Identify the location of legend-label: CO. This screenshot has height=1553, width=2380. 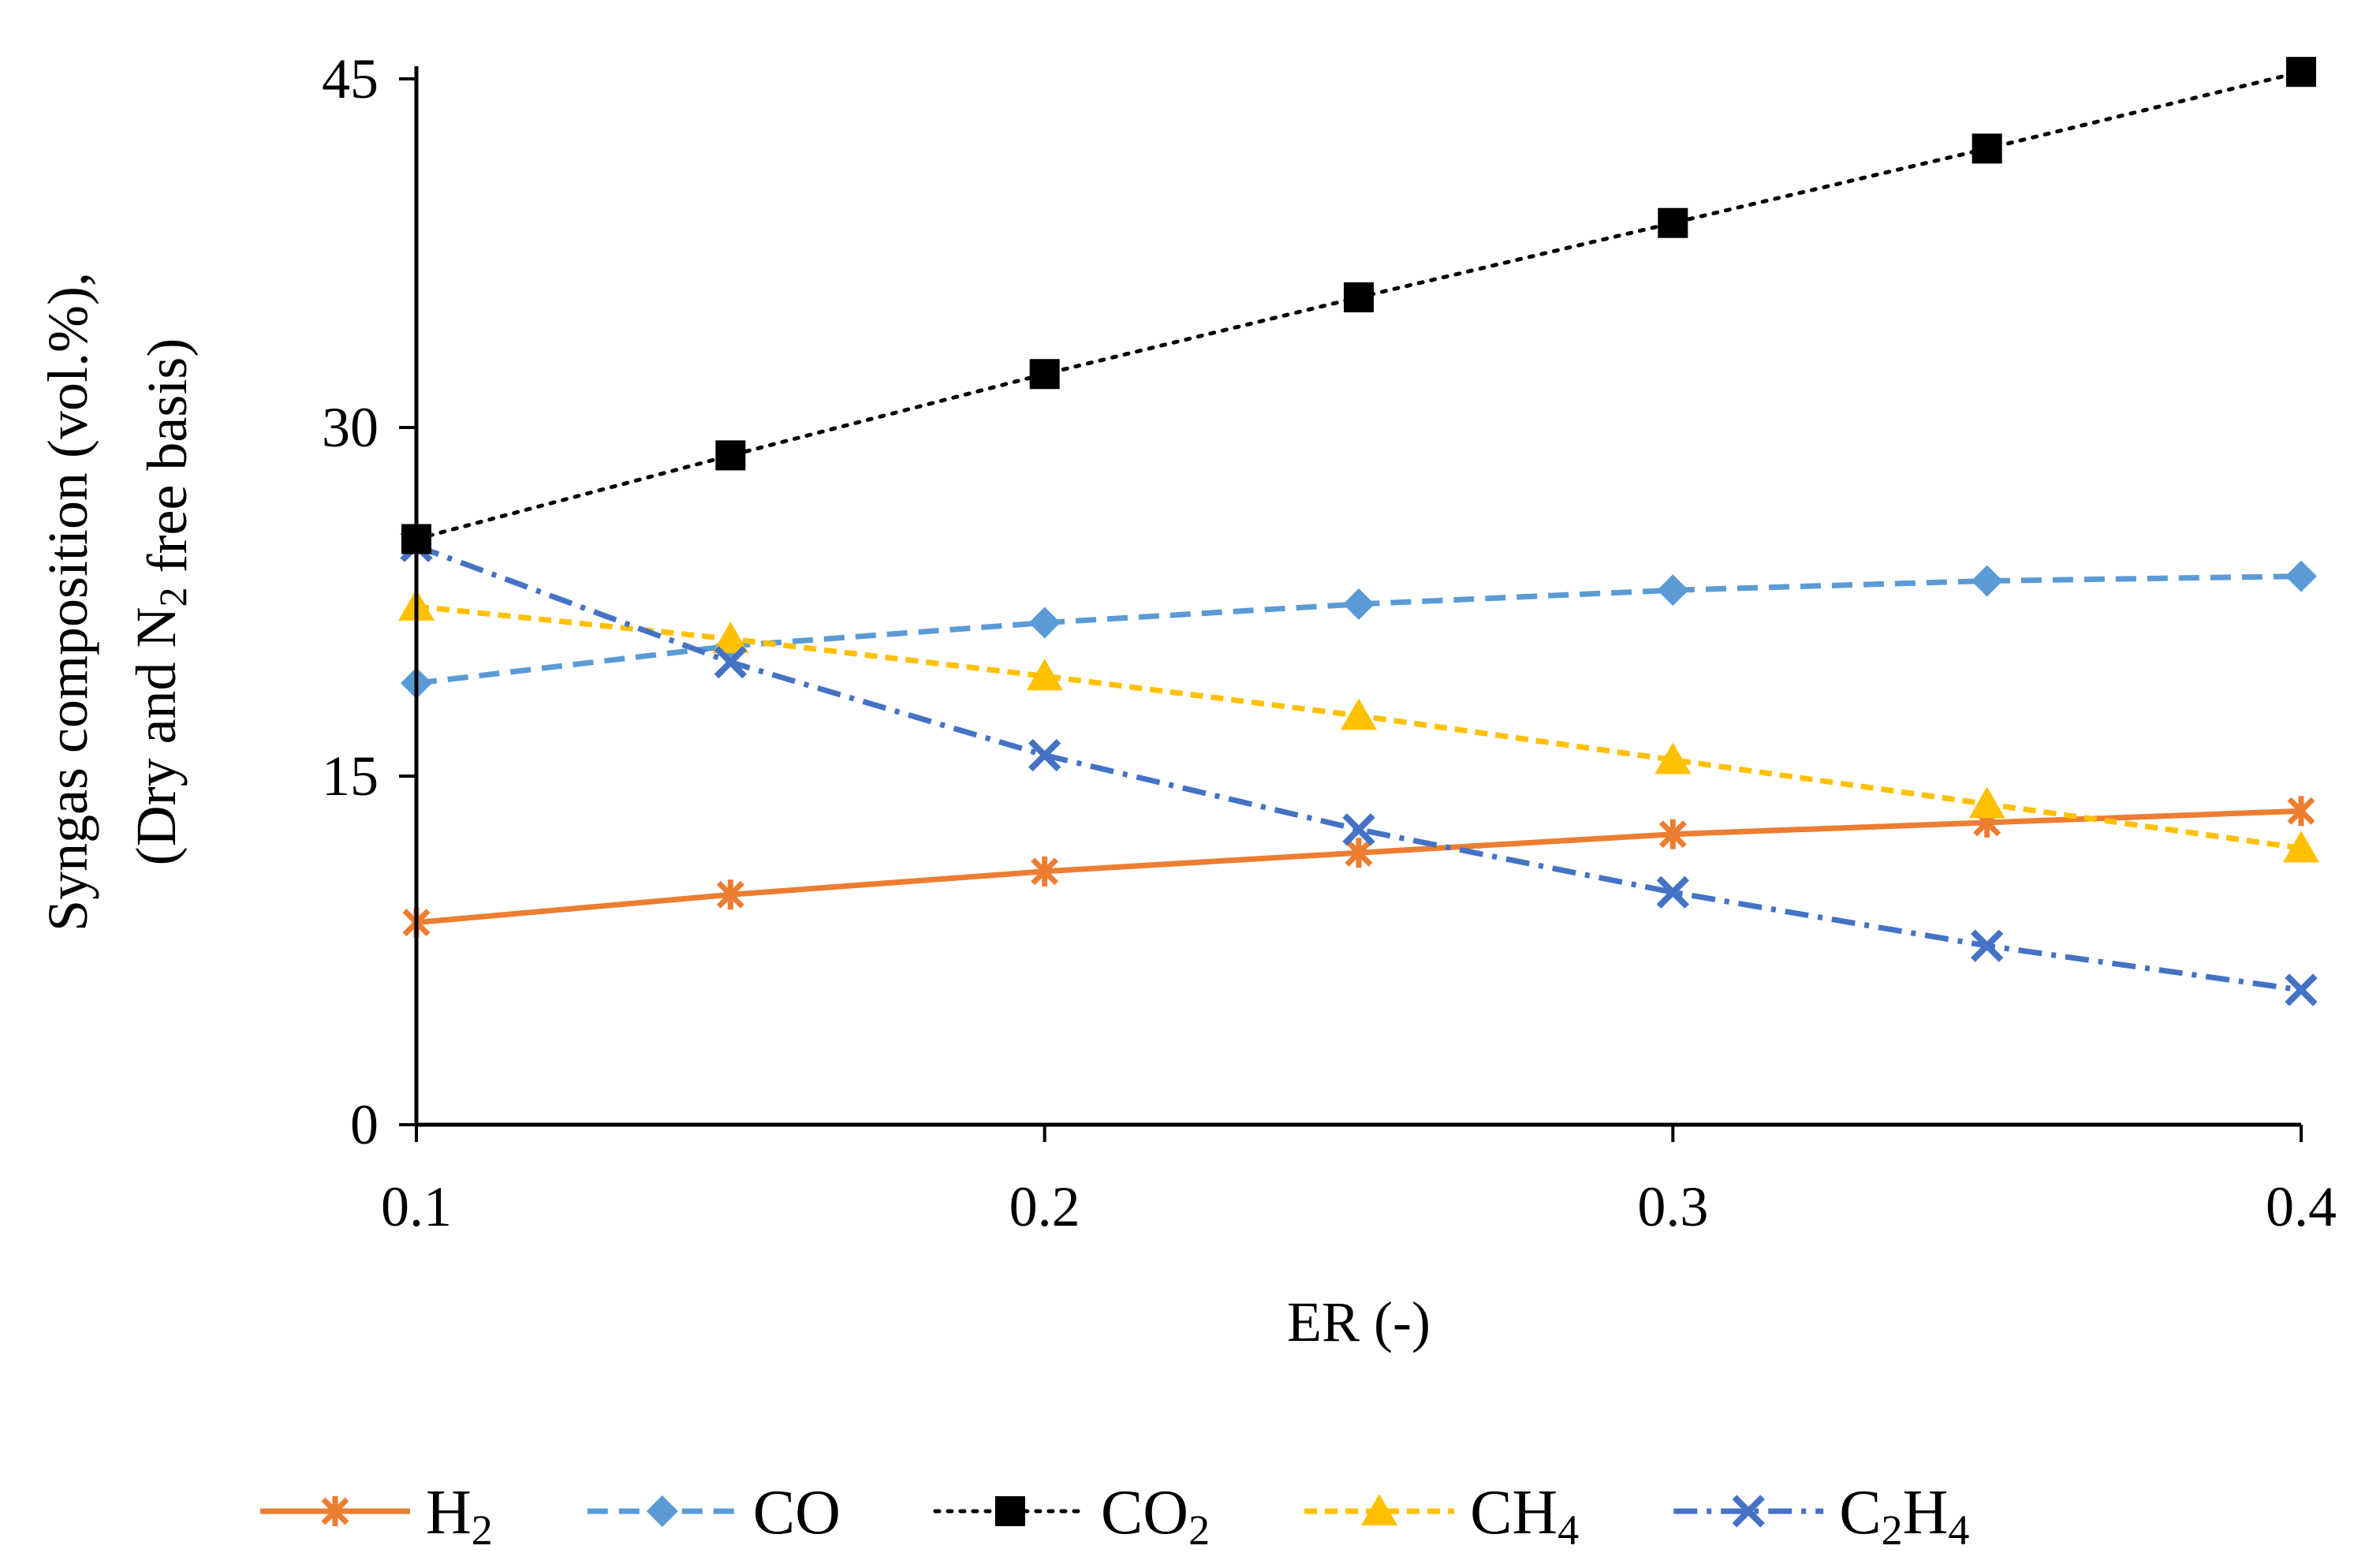
(797, 1512).